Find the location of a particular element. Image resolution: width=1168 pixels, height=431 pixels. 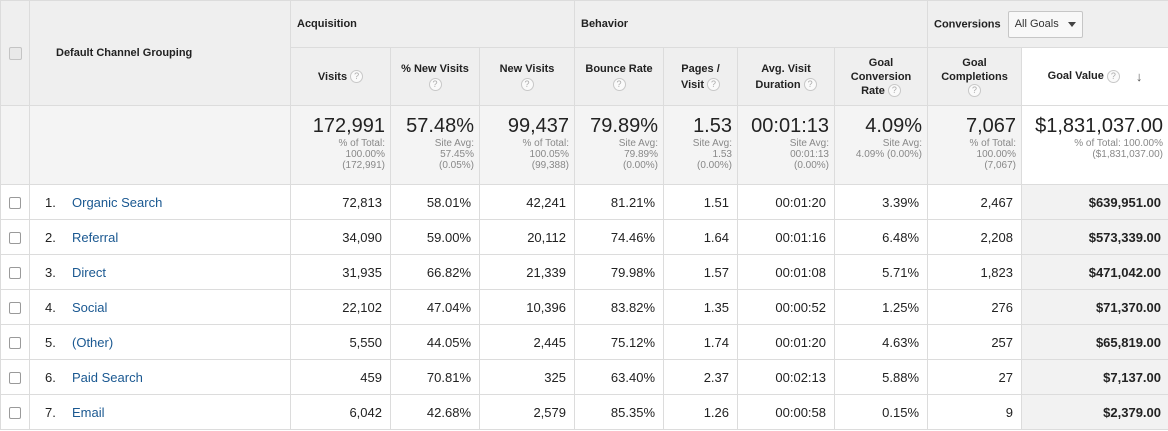

total-pct-new-visits: 57.48% Site Avg: 57.45% (0.05%) is located at coordinates (435, 145).